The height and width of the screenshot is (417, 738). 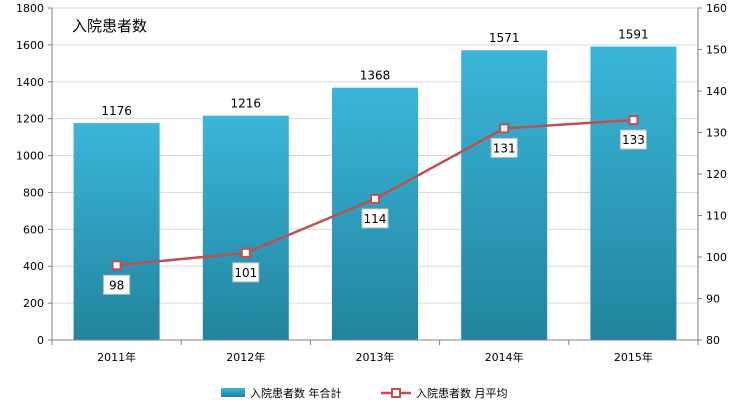 What do you see at coordinates (713, 340) in the screenshot?
I see `y-right-tick-label: 80` at bounding box center [713, 340].